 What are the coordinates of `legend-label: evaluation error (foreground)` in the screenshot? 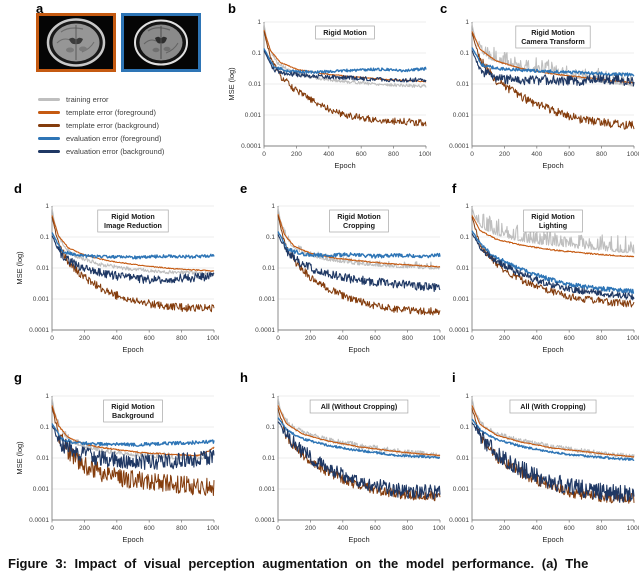 It's located at (114, 138).